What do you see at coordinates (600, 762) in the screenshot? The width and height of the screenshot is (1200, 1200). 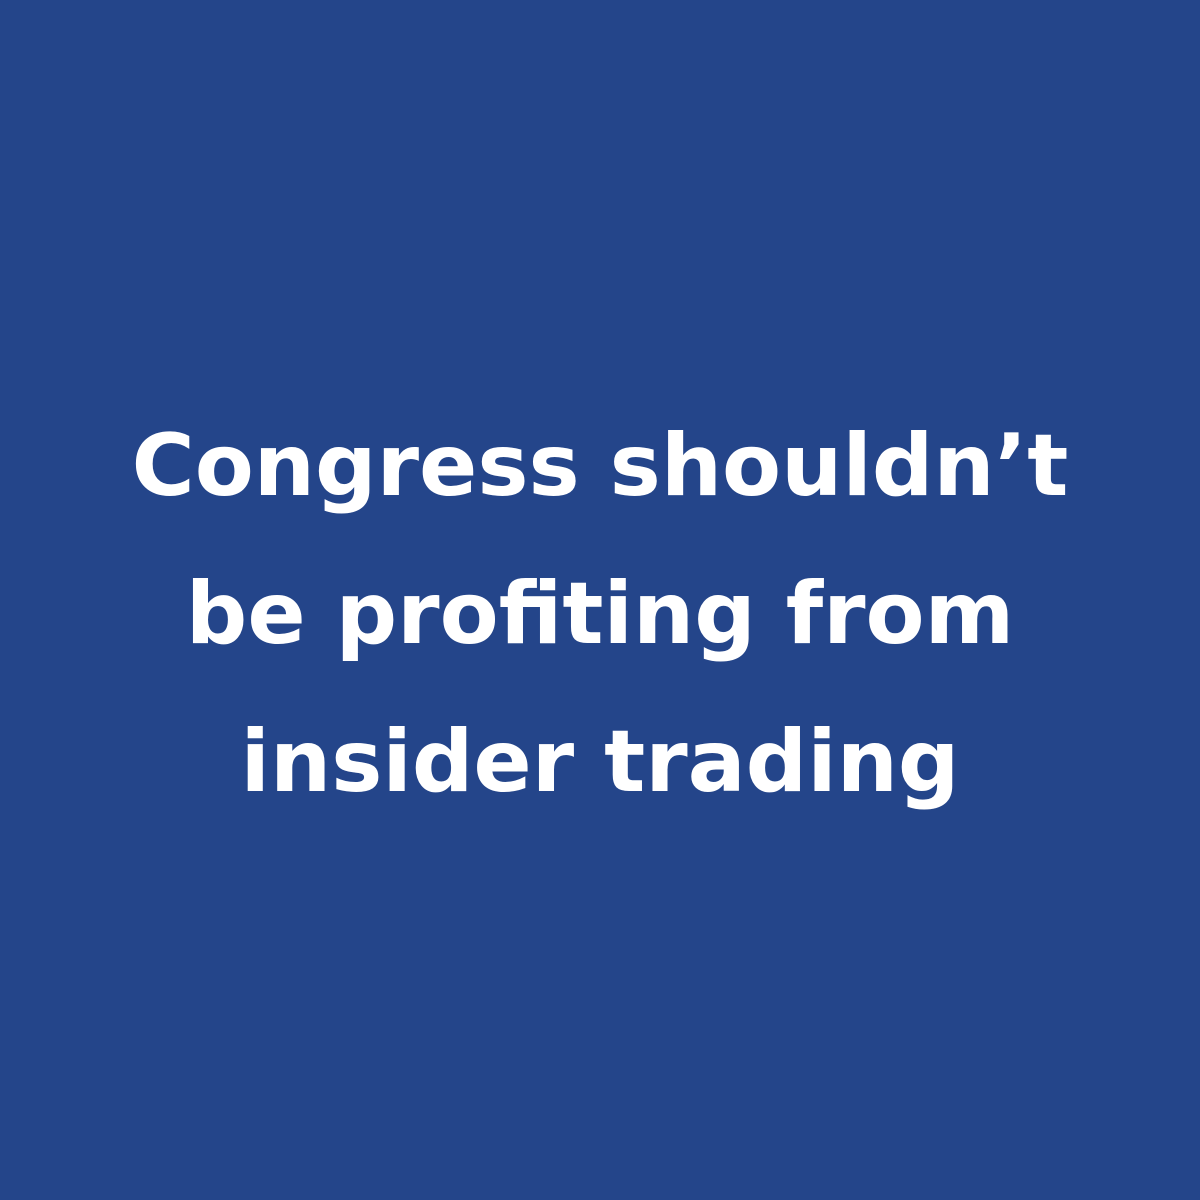 I see `headline-line-3: insider trading` at bounding box center [600, 762].